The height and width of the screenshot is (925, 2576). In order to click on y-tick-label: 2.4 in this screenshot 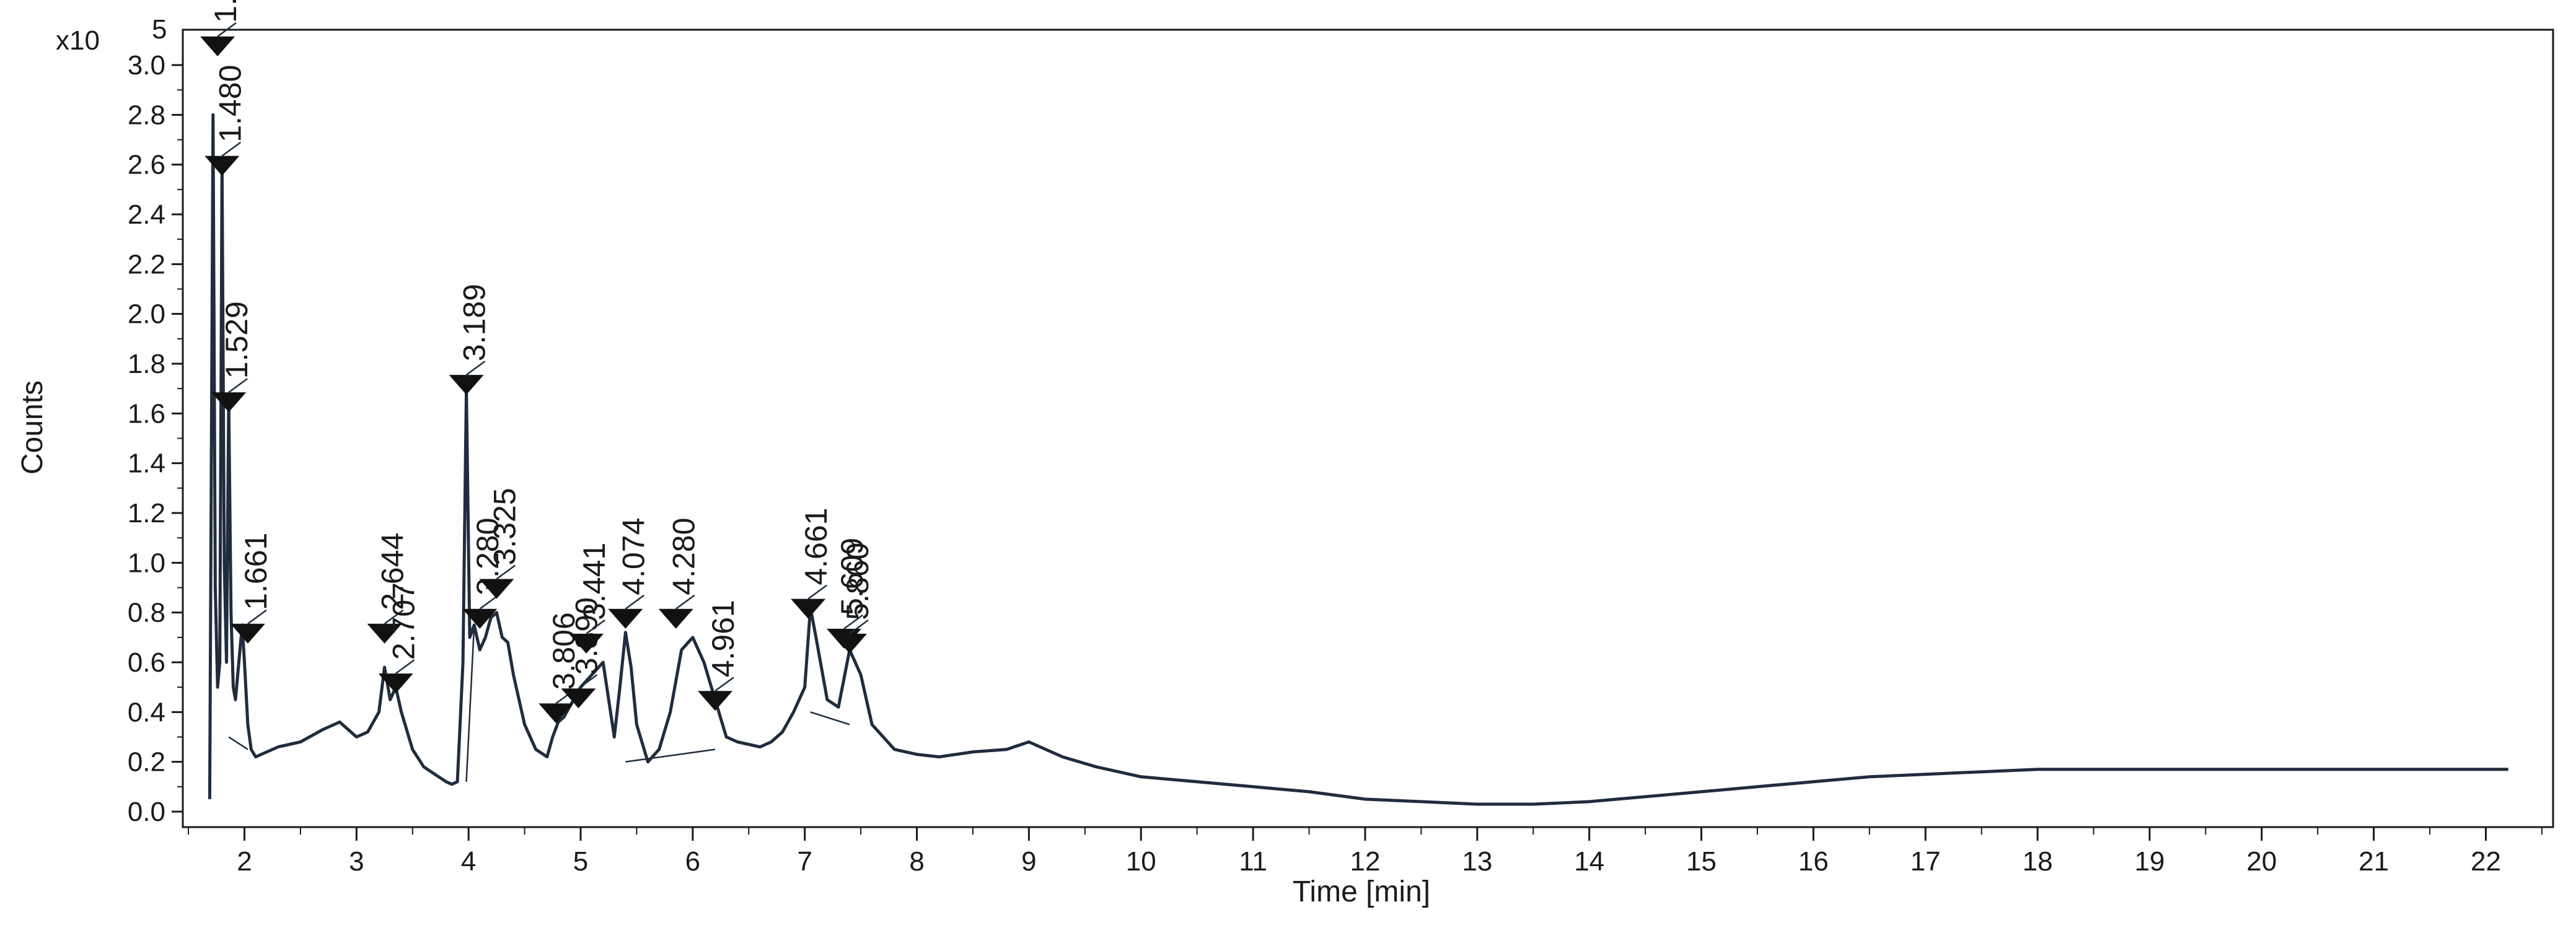, I will do `click(146, 214)`.